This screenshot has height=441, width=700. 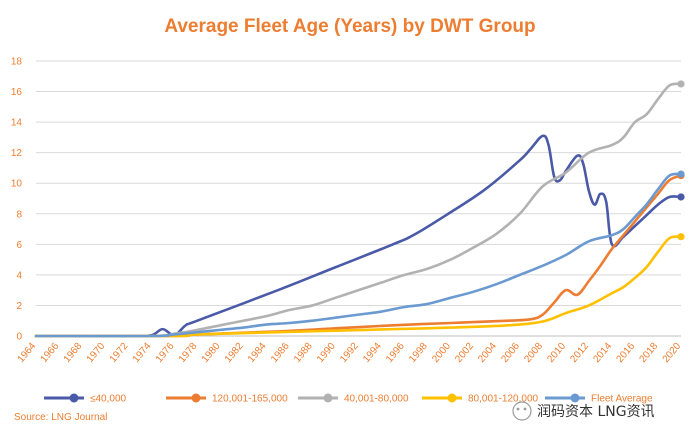 I want to click on x-tick-label: 2018, so click(x=649, y=353).